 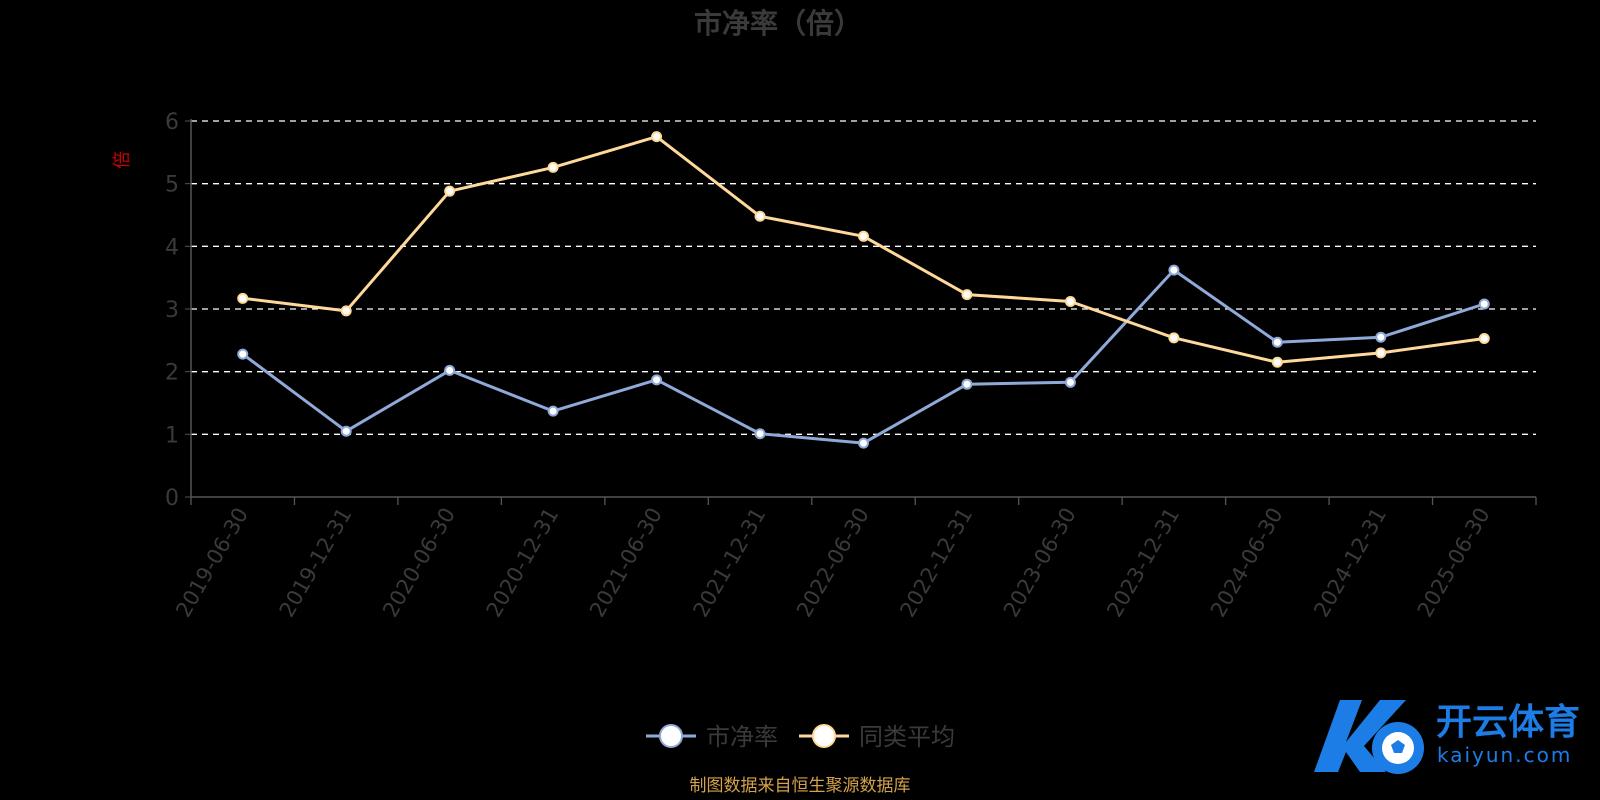 I want to click on x-tick-label: 2021-06-30, so click(x=626, y=563).